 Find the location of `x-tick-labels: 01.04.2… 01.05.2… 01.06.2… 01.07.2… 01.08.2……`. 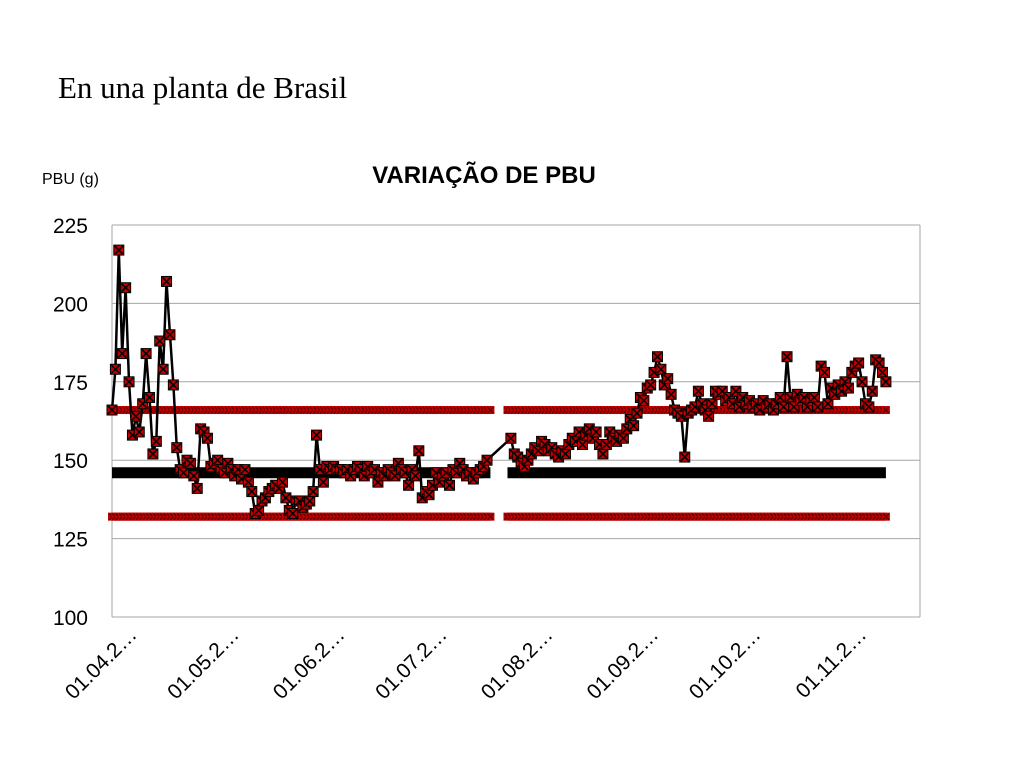

x-tick-labels: 01.04.2… 01.05.2… 01.06.2… 01.07.2… 01.08.2…… is located at coordinates (466, 663).